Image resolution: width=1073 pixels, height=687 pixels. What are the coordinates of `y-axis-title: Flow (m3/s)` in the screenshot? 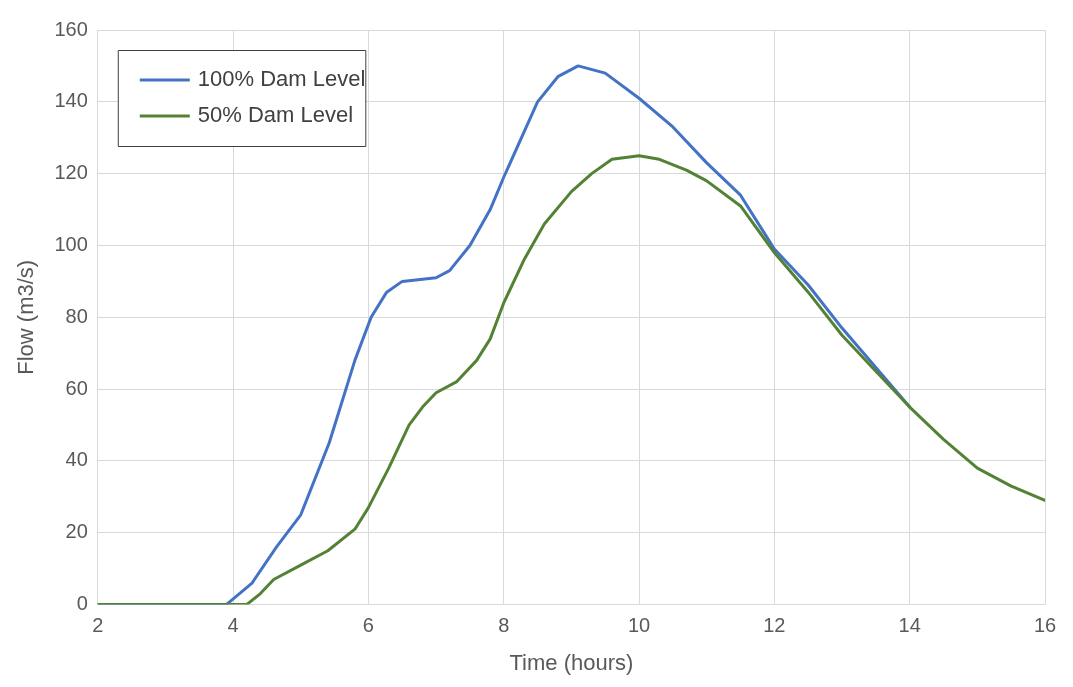 It's located at (26, 317).